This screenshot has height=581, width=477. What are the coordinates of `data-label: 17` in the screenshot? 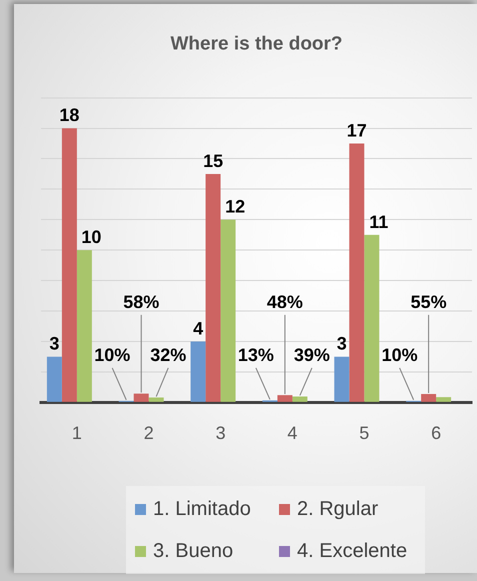 It's located at (356, 130).